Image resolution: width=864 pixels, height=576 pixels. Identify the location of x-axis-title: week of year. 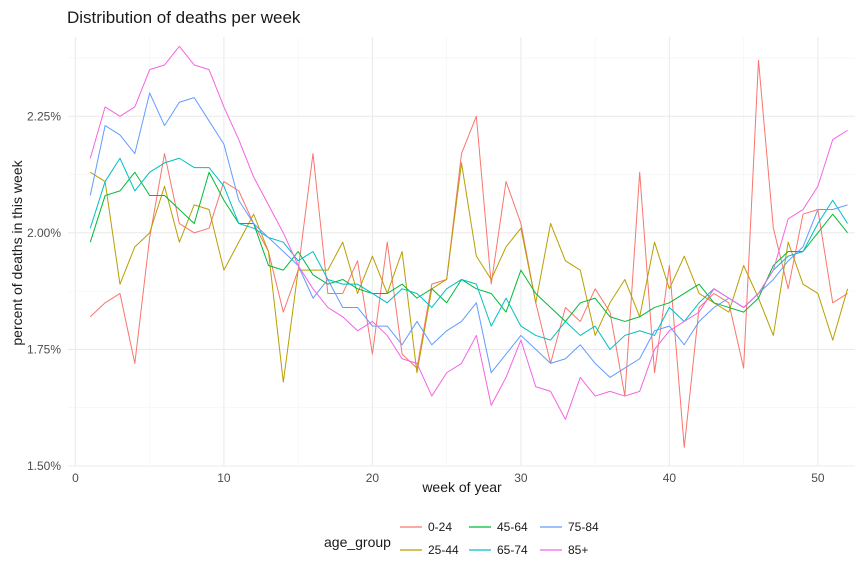
(461, 487).